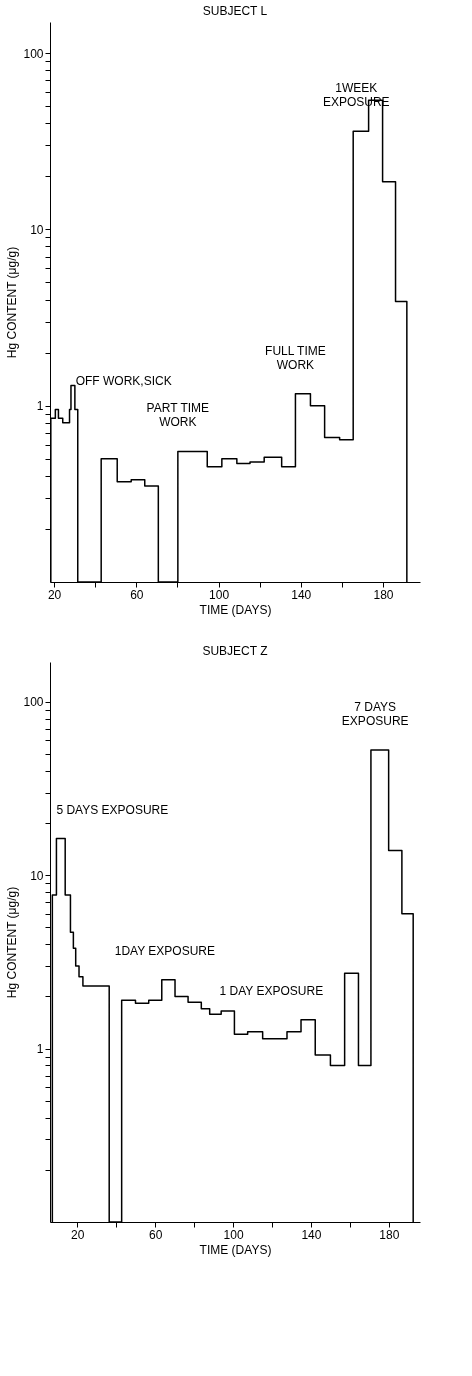 The width and height of the screenshot is (472, 1376). Describe the element at coordinates (235, 651) in the screenshot. I see `chart-title: SUBJECT Z` at that location.